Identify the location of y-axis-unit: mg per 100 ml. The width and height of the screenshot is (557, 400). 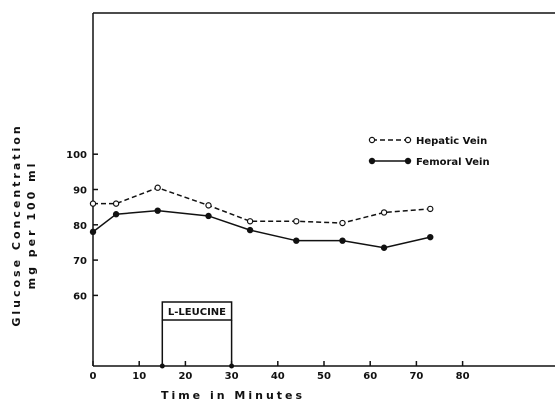
(31, 225).